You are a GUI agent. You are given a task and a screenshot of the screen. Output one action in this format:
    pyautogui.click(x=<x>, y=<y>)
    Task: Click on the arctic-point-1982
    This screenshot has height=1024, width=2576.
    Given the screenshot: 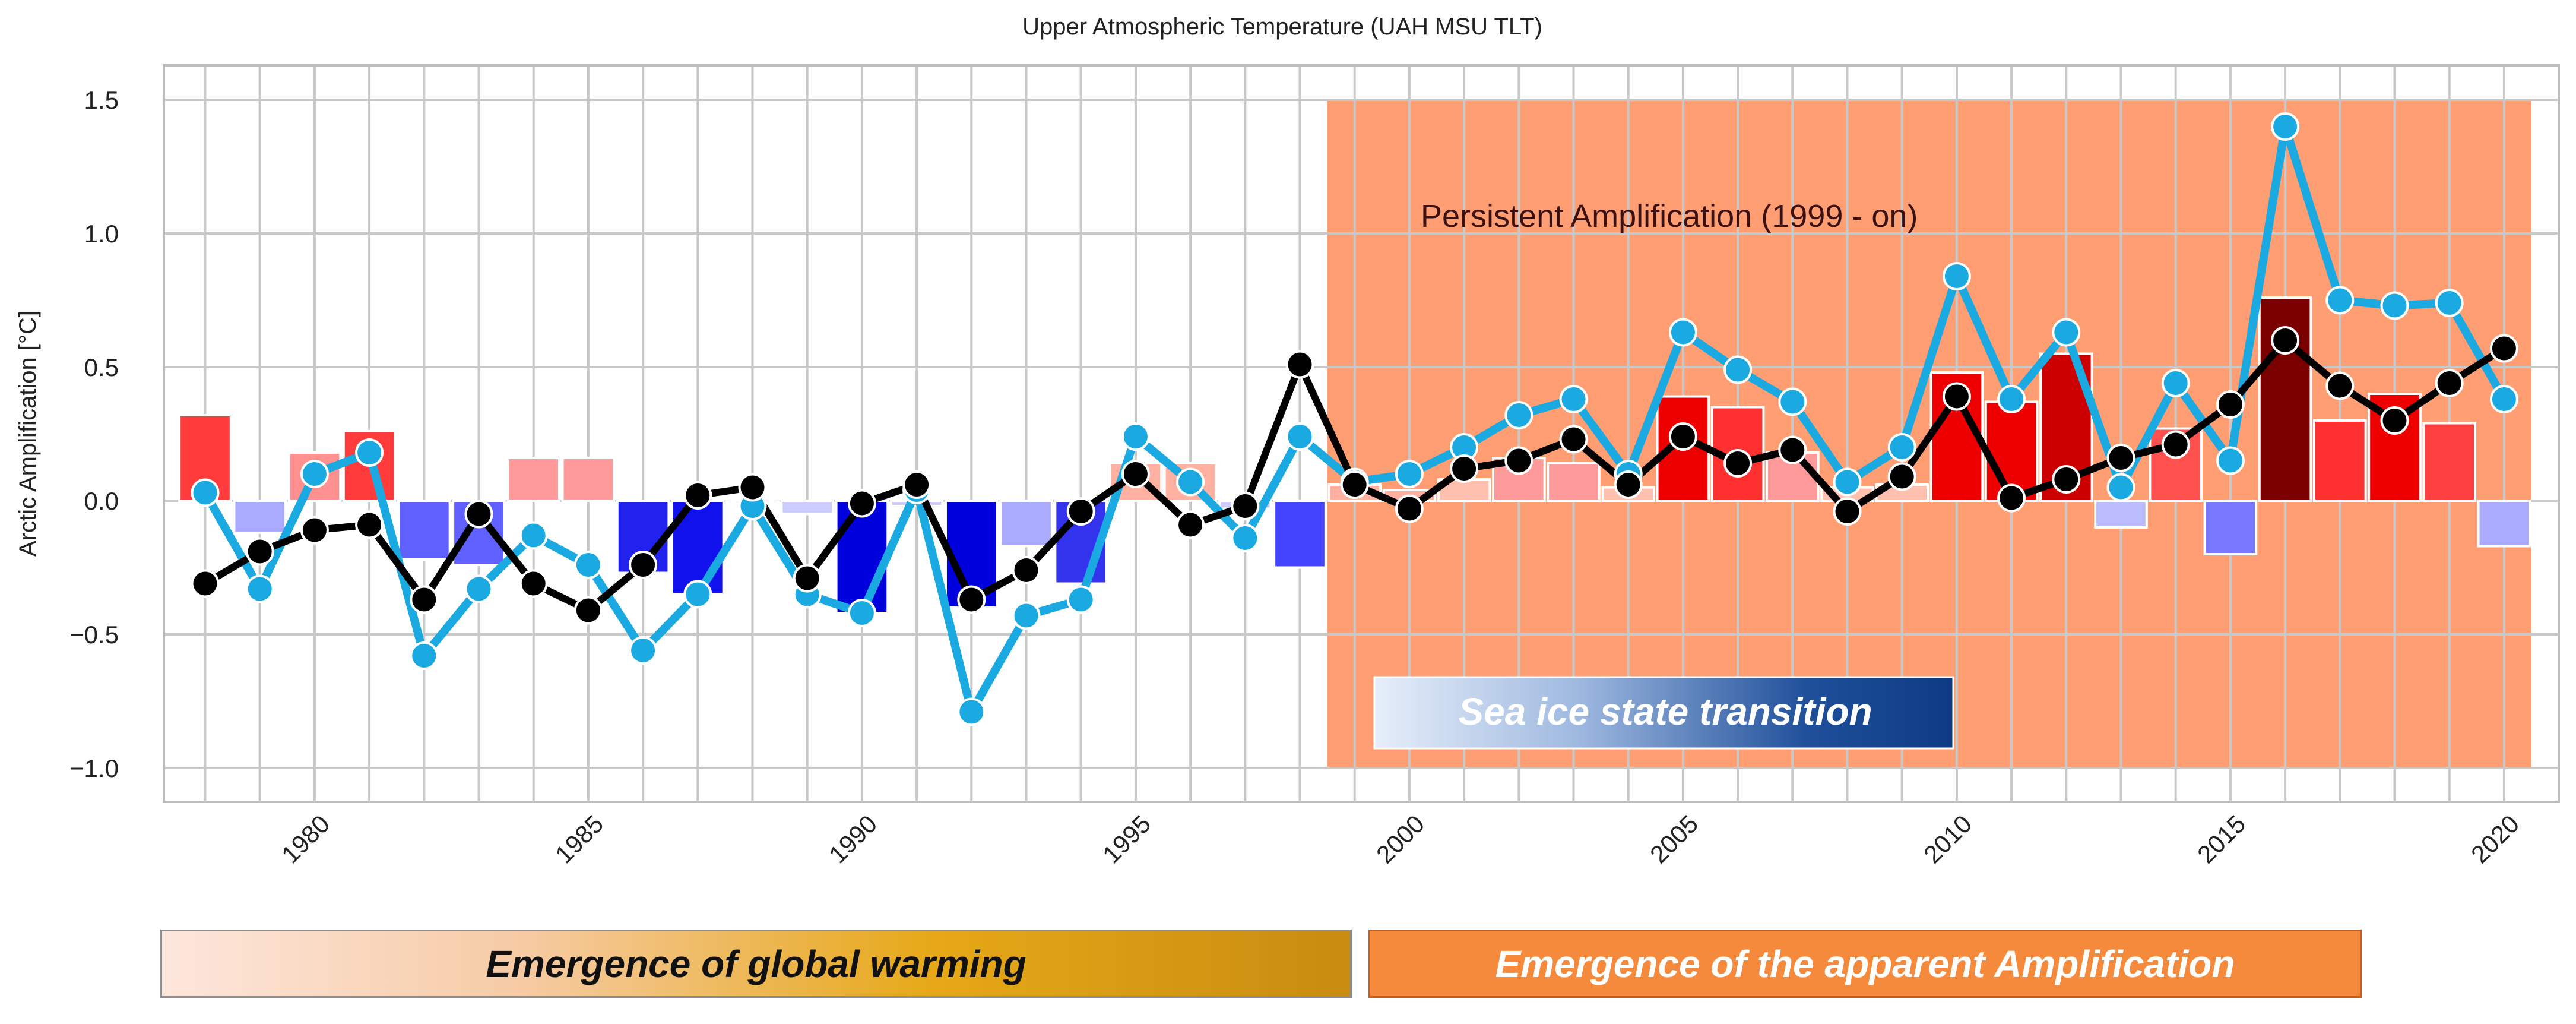 What is the action you would take?
    pyautogui.click(x=424, y=655)
    